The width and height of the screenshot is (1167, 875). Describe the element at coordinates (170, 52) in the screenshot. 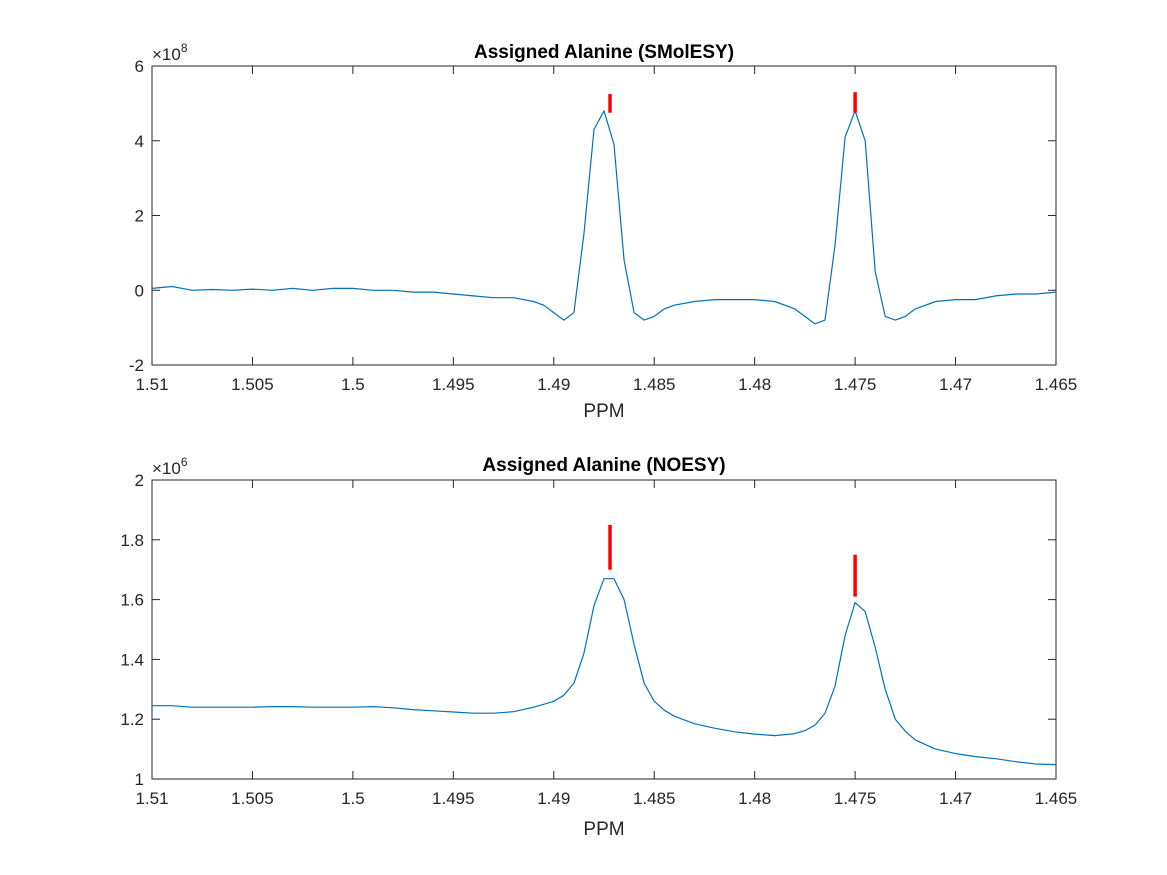

I see `y-exponent-label: ×10⁸` at that location.